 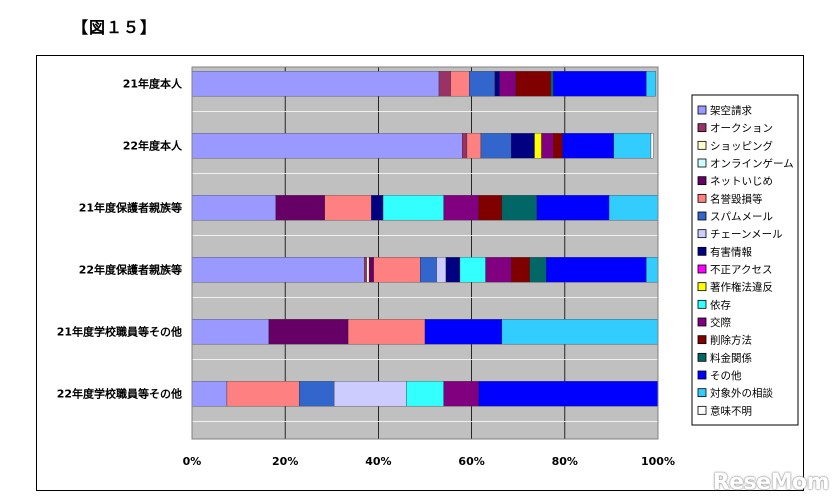 I want to click on legend-label: ショッピング, so click(x=741, y=145).